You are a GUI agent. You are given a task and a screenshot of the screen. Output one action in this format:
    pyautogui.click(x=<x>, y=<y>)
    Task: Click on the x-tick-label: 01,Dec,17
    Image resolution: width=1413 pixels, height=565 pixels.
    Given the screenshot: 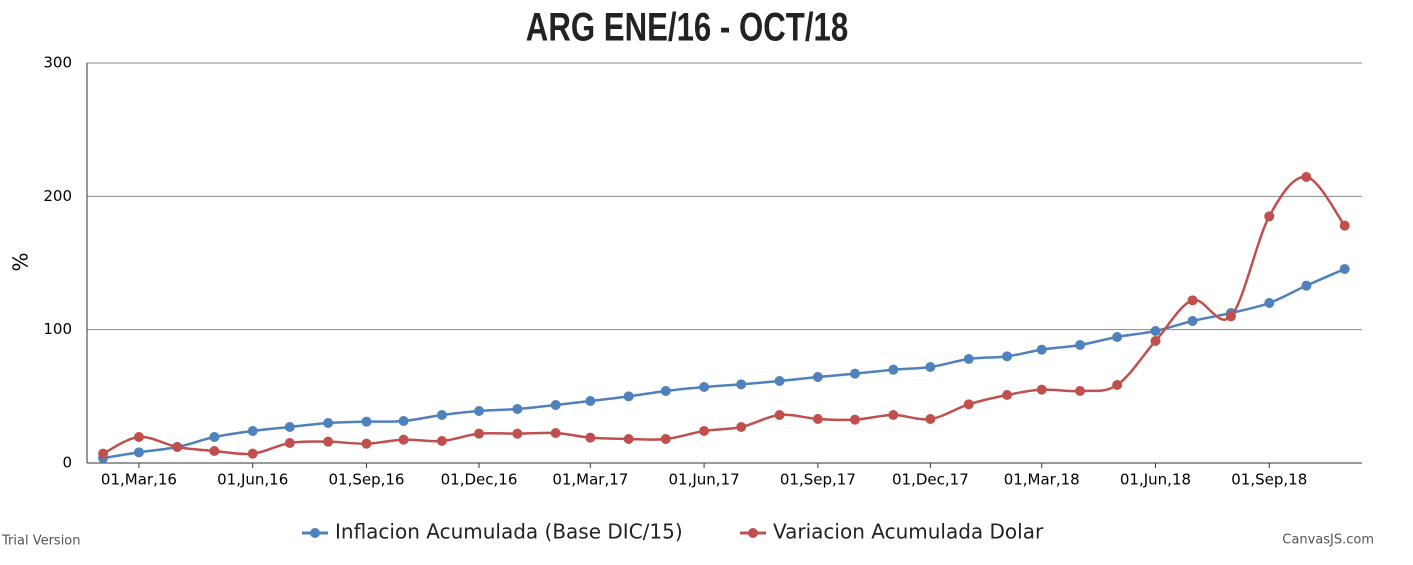 What is the action you would take?
    pyautogui.click(x=930, y=480)
    